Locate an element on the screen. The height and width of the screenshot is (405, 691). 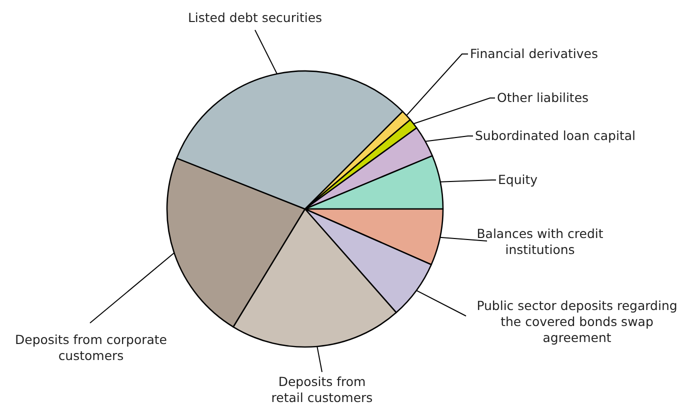
slice-label: Financial derivatives is located at coordinates (534, 53).